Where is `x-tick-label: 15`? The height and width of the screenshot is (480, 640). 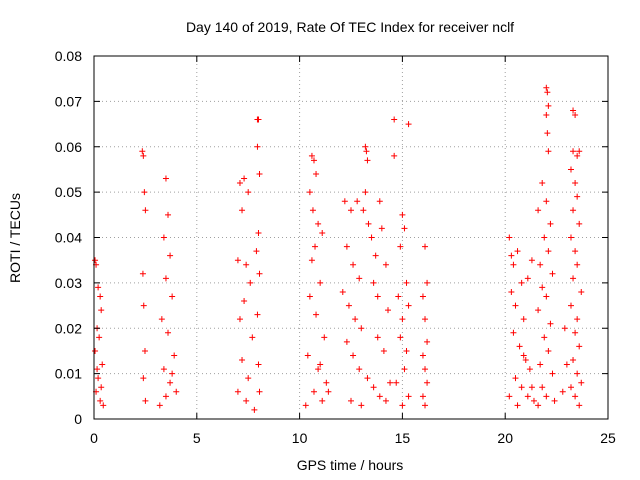
x-tick-label: 15 is located at coordinates (403, 438).